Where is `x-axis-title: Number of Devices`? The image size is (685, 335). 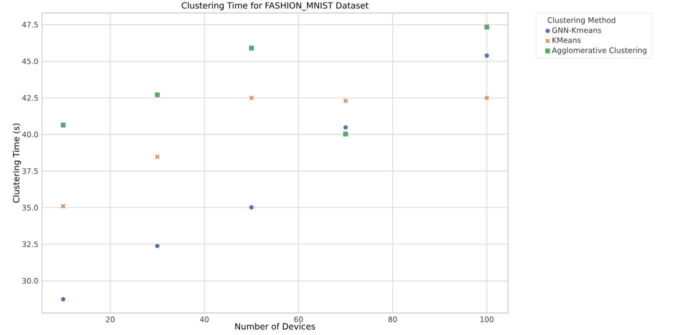 x-axis-title: Number of Devices is located at coordinates (275, 326).